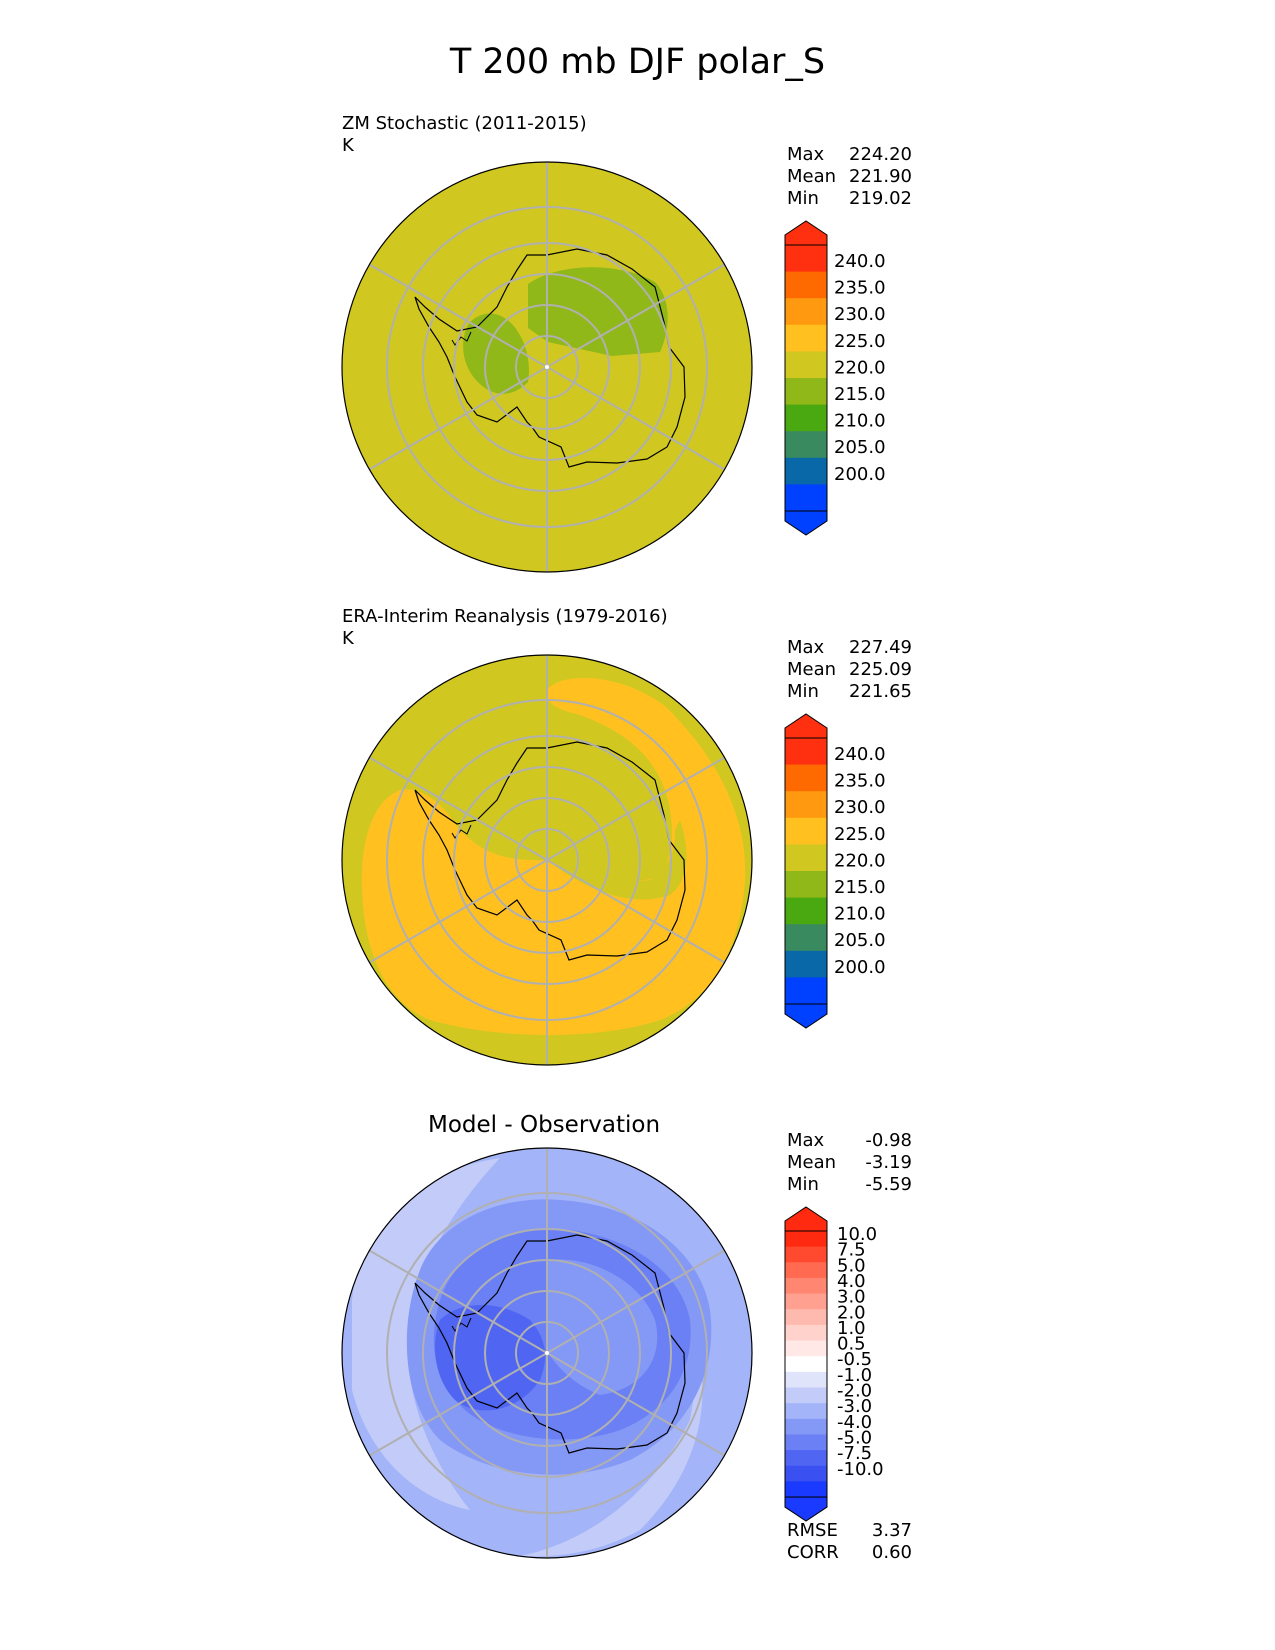  I want to click on map-1-gridlines, so click(547, 367).